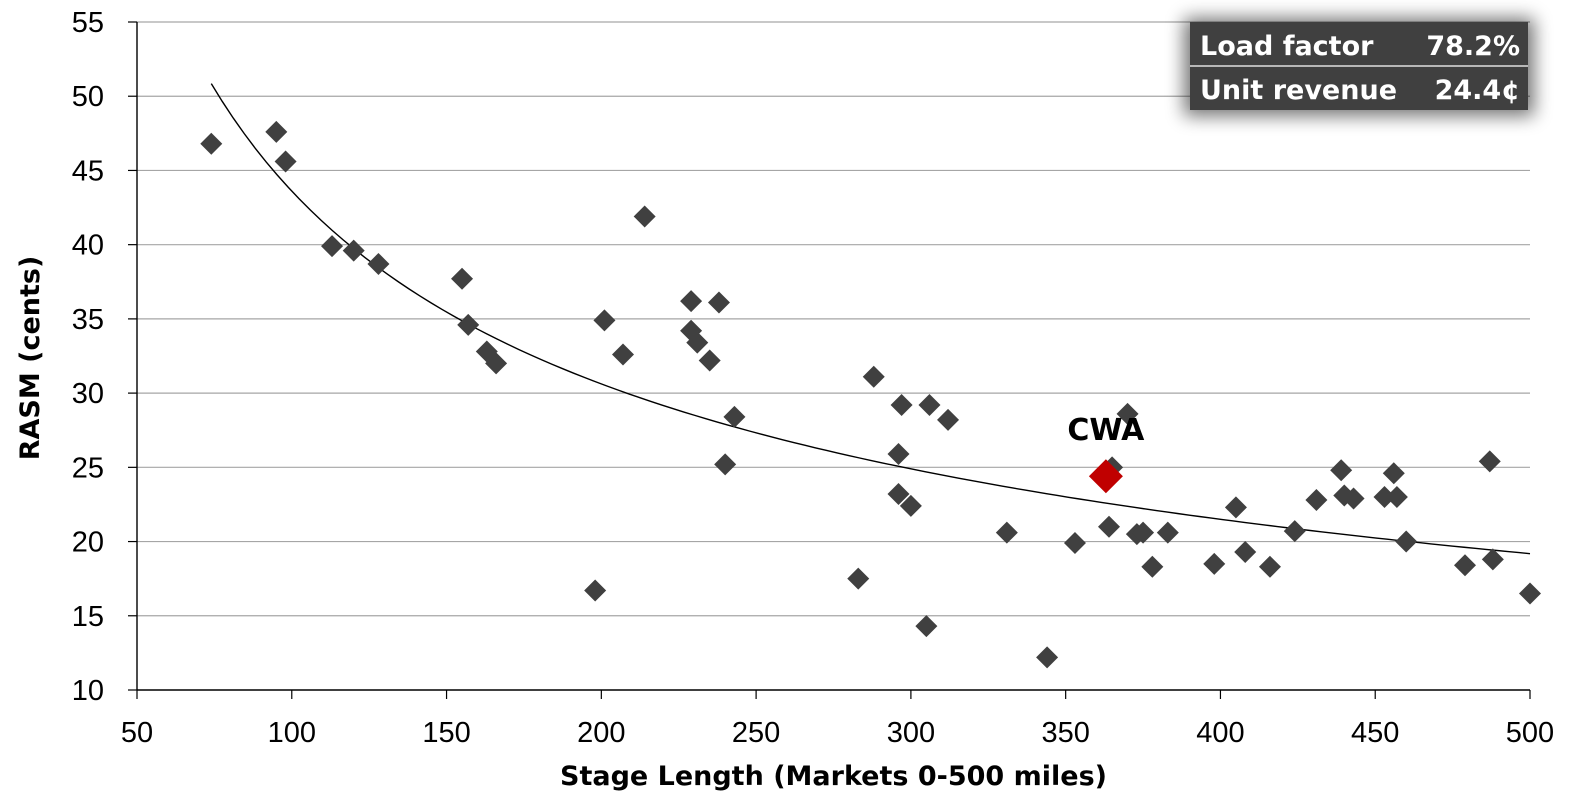 This screenshot has height=806, width=1592. Describe the element at coordinates (1065, 733) in the screenshot. I see `x-tick-label: 350` at that location.